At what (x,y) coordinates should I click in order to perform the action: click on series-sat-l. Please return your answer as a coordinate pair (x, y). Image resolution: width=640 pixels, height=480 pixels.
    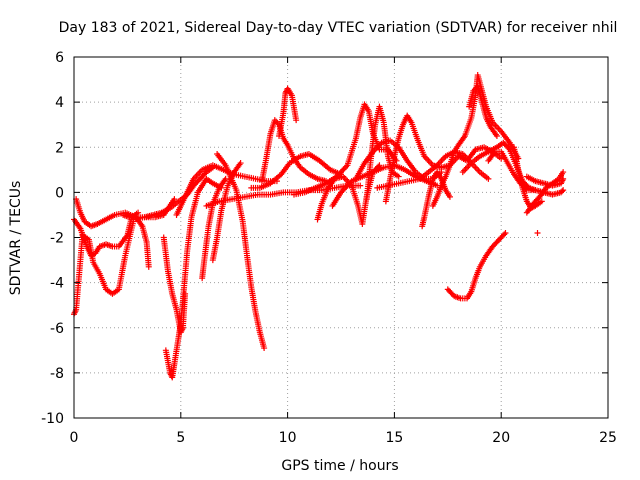
    Looking at the image, I should click on (294, 151).